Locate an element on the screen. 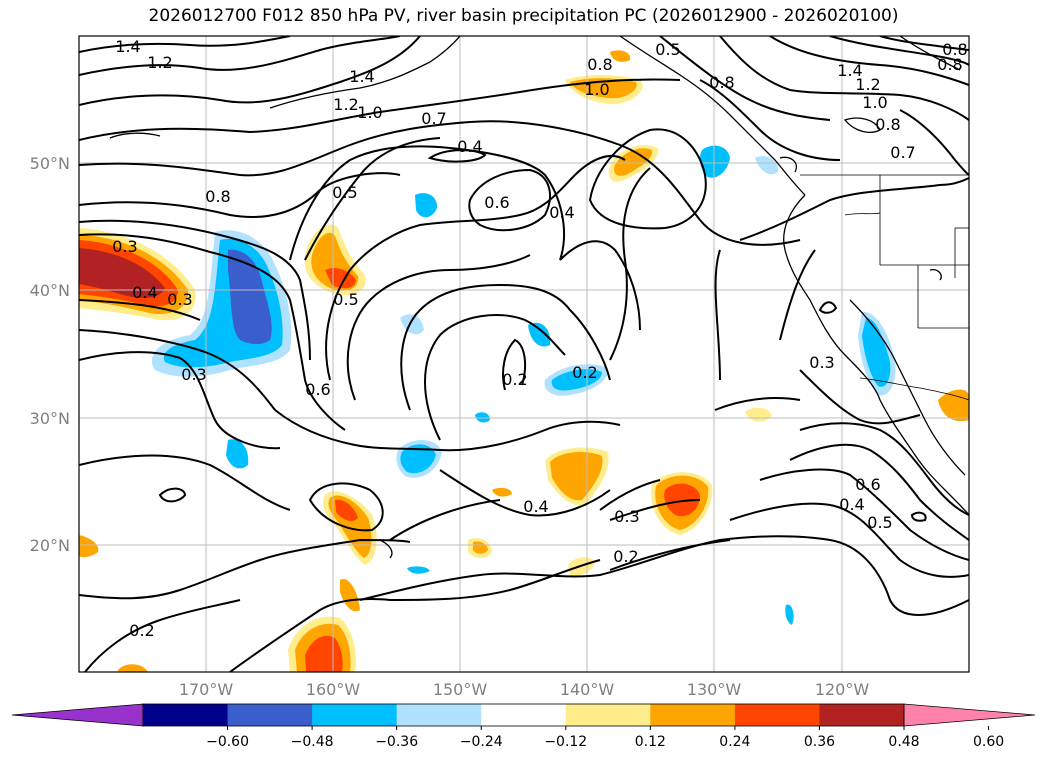 The width and height of the screenshot is (1047, 765). shade-negative-145w is located at coordinates (539, 334).